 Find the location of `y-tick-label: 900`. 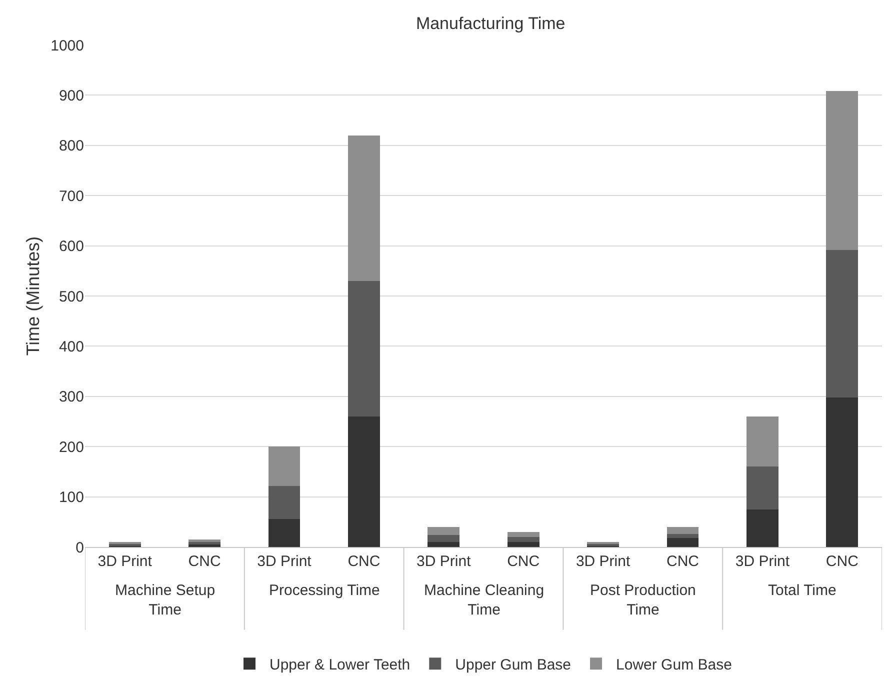

y-tick-label: 900 is located at coordinates (71, 95).